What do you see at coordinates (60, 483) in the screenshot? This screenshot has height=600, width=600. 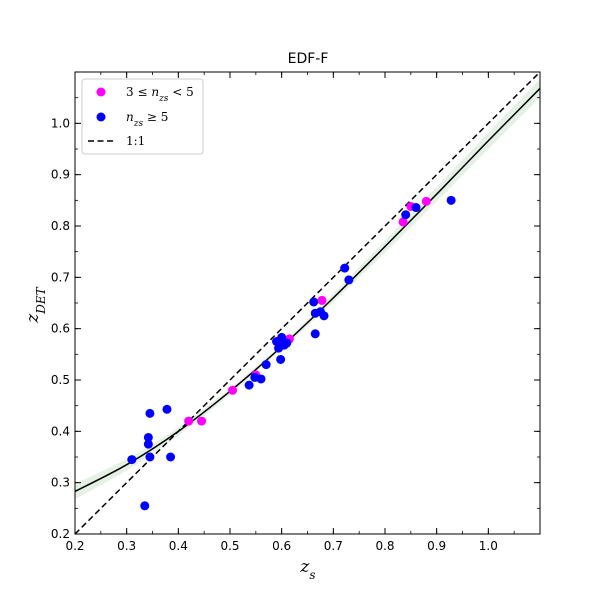 I see `y-tick-label: 0.3` at bounding box center [60, 483].